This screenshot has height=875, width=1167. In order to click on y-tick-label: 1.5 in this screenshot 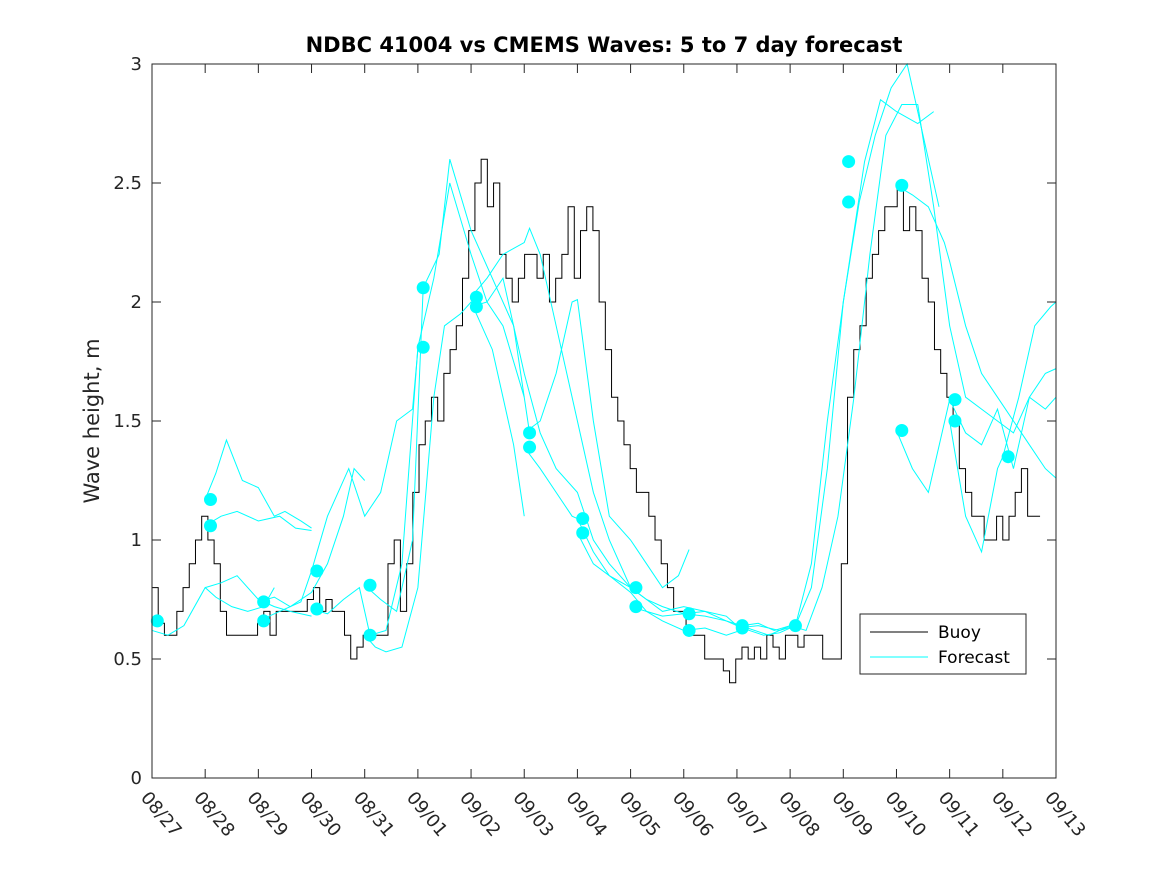, I will do `click(127, 421)`.